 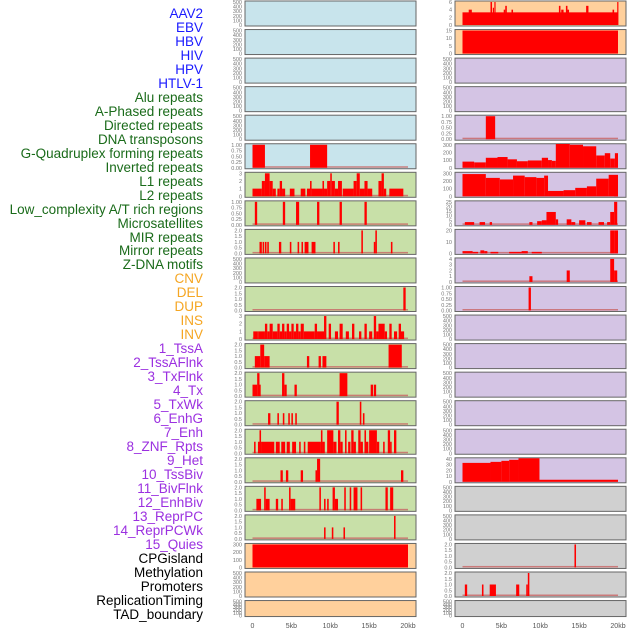 I want to click on y-tick-label: 30, so click(x=449, y=466).